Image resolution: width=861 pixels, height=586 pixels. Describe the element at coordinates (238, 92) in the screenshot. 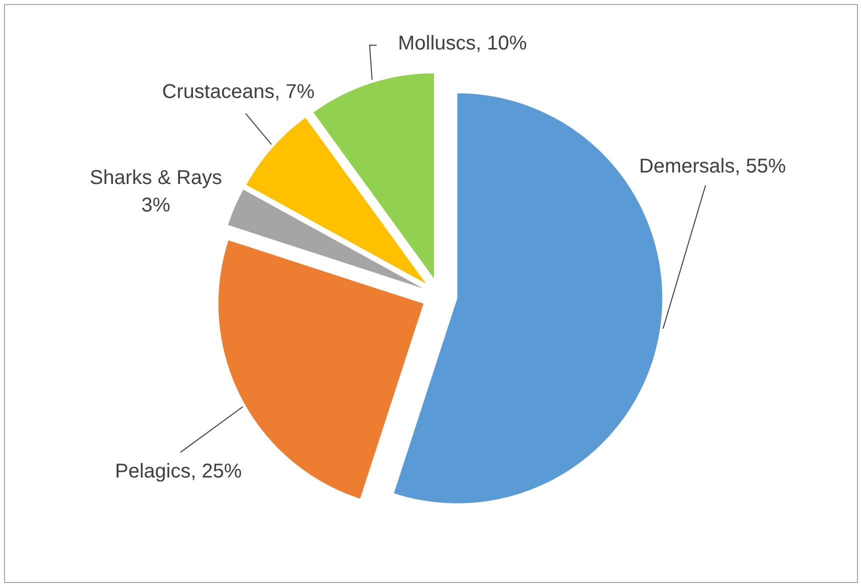

I see `slice-label: Crustaceans, 7%` at that location.